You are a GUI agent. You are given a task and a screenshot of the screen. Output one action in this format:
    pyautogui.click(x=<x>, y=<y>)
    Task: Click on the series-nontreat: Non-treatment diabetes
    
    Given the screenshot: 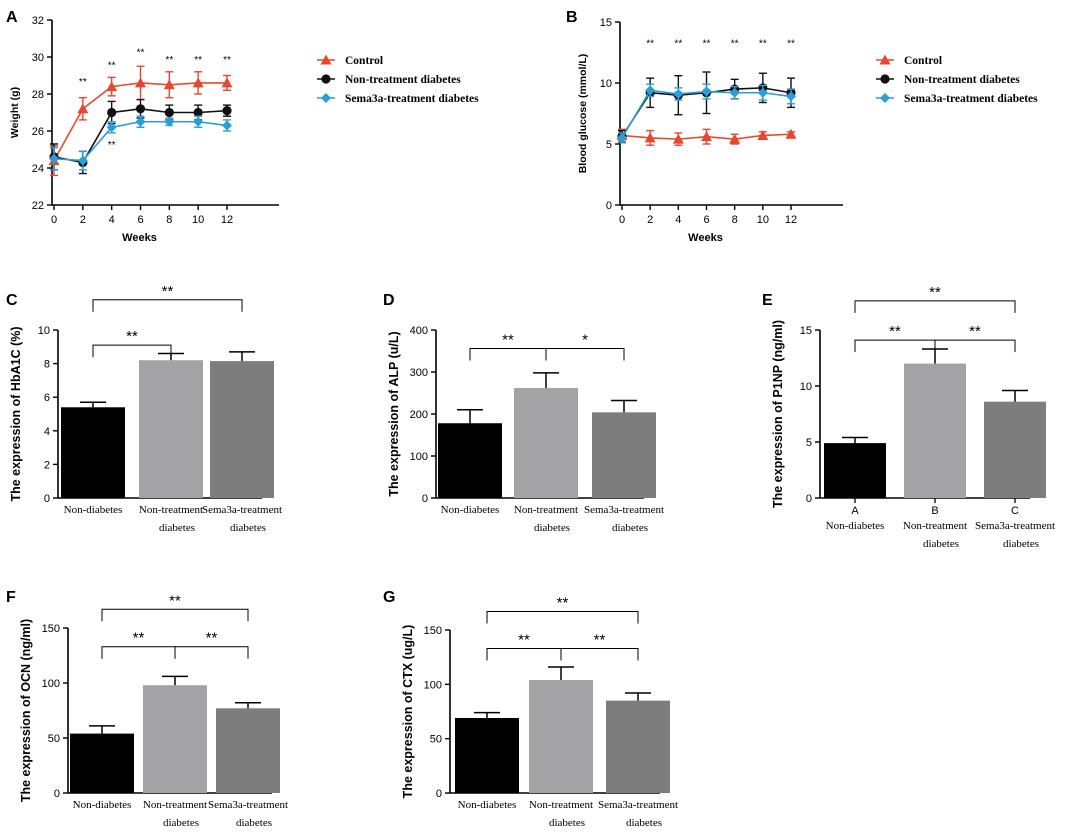 What is the action you would take?
    pyautogui.click(x=818, y=107)
    